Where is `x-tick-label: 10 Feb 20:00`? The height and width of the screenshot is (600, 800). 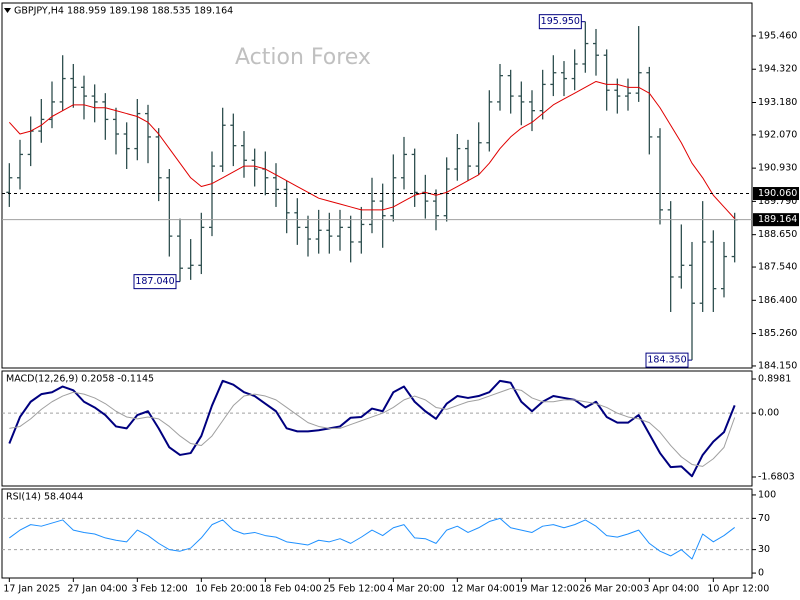 x-tick-label: 10 Feb 20:00 is located at coordinates (226, 589).